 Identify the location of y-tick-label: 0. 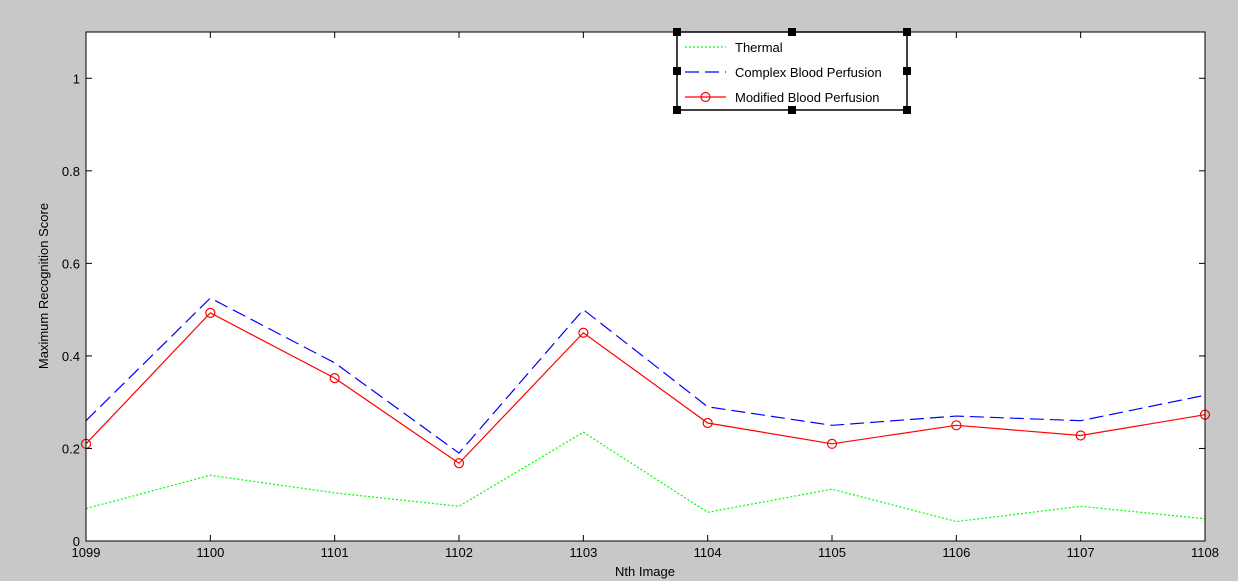
(76, 541).